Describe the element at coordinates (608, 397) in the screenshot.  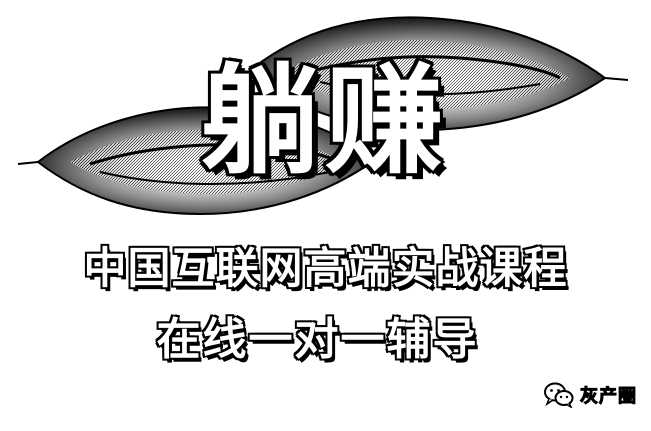
I see `watermark-label: 灰产圈` at that location.